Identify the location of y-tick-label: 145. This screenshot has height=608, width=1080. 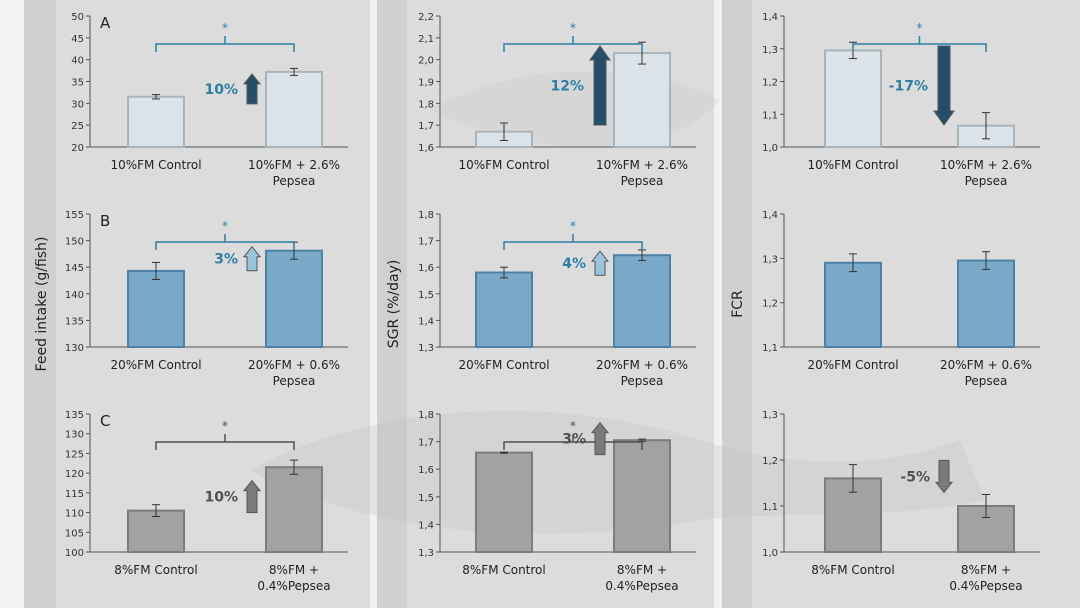
(74, 268).